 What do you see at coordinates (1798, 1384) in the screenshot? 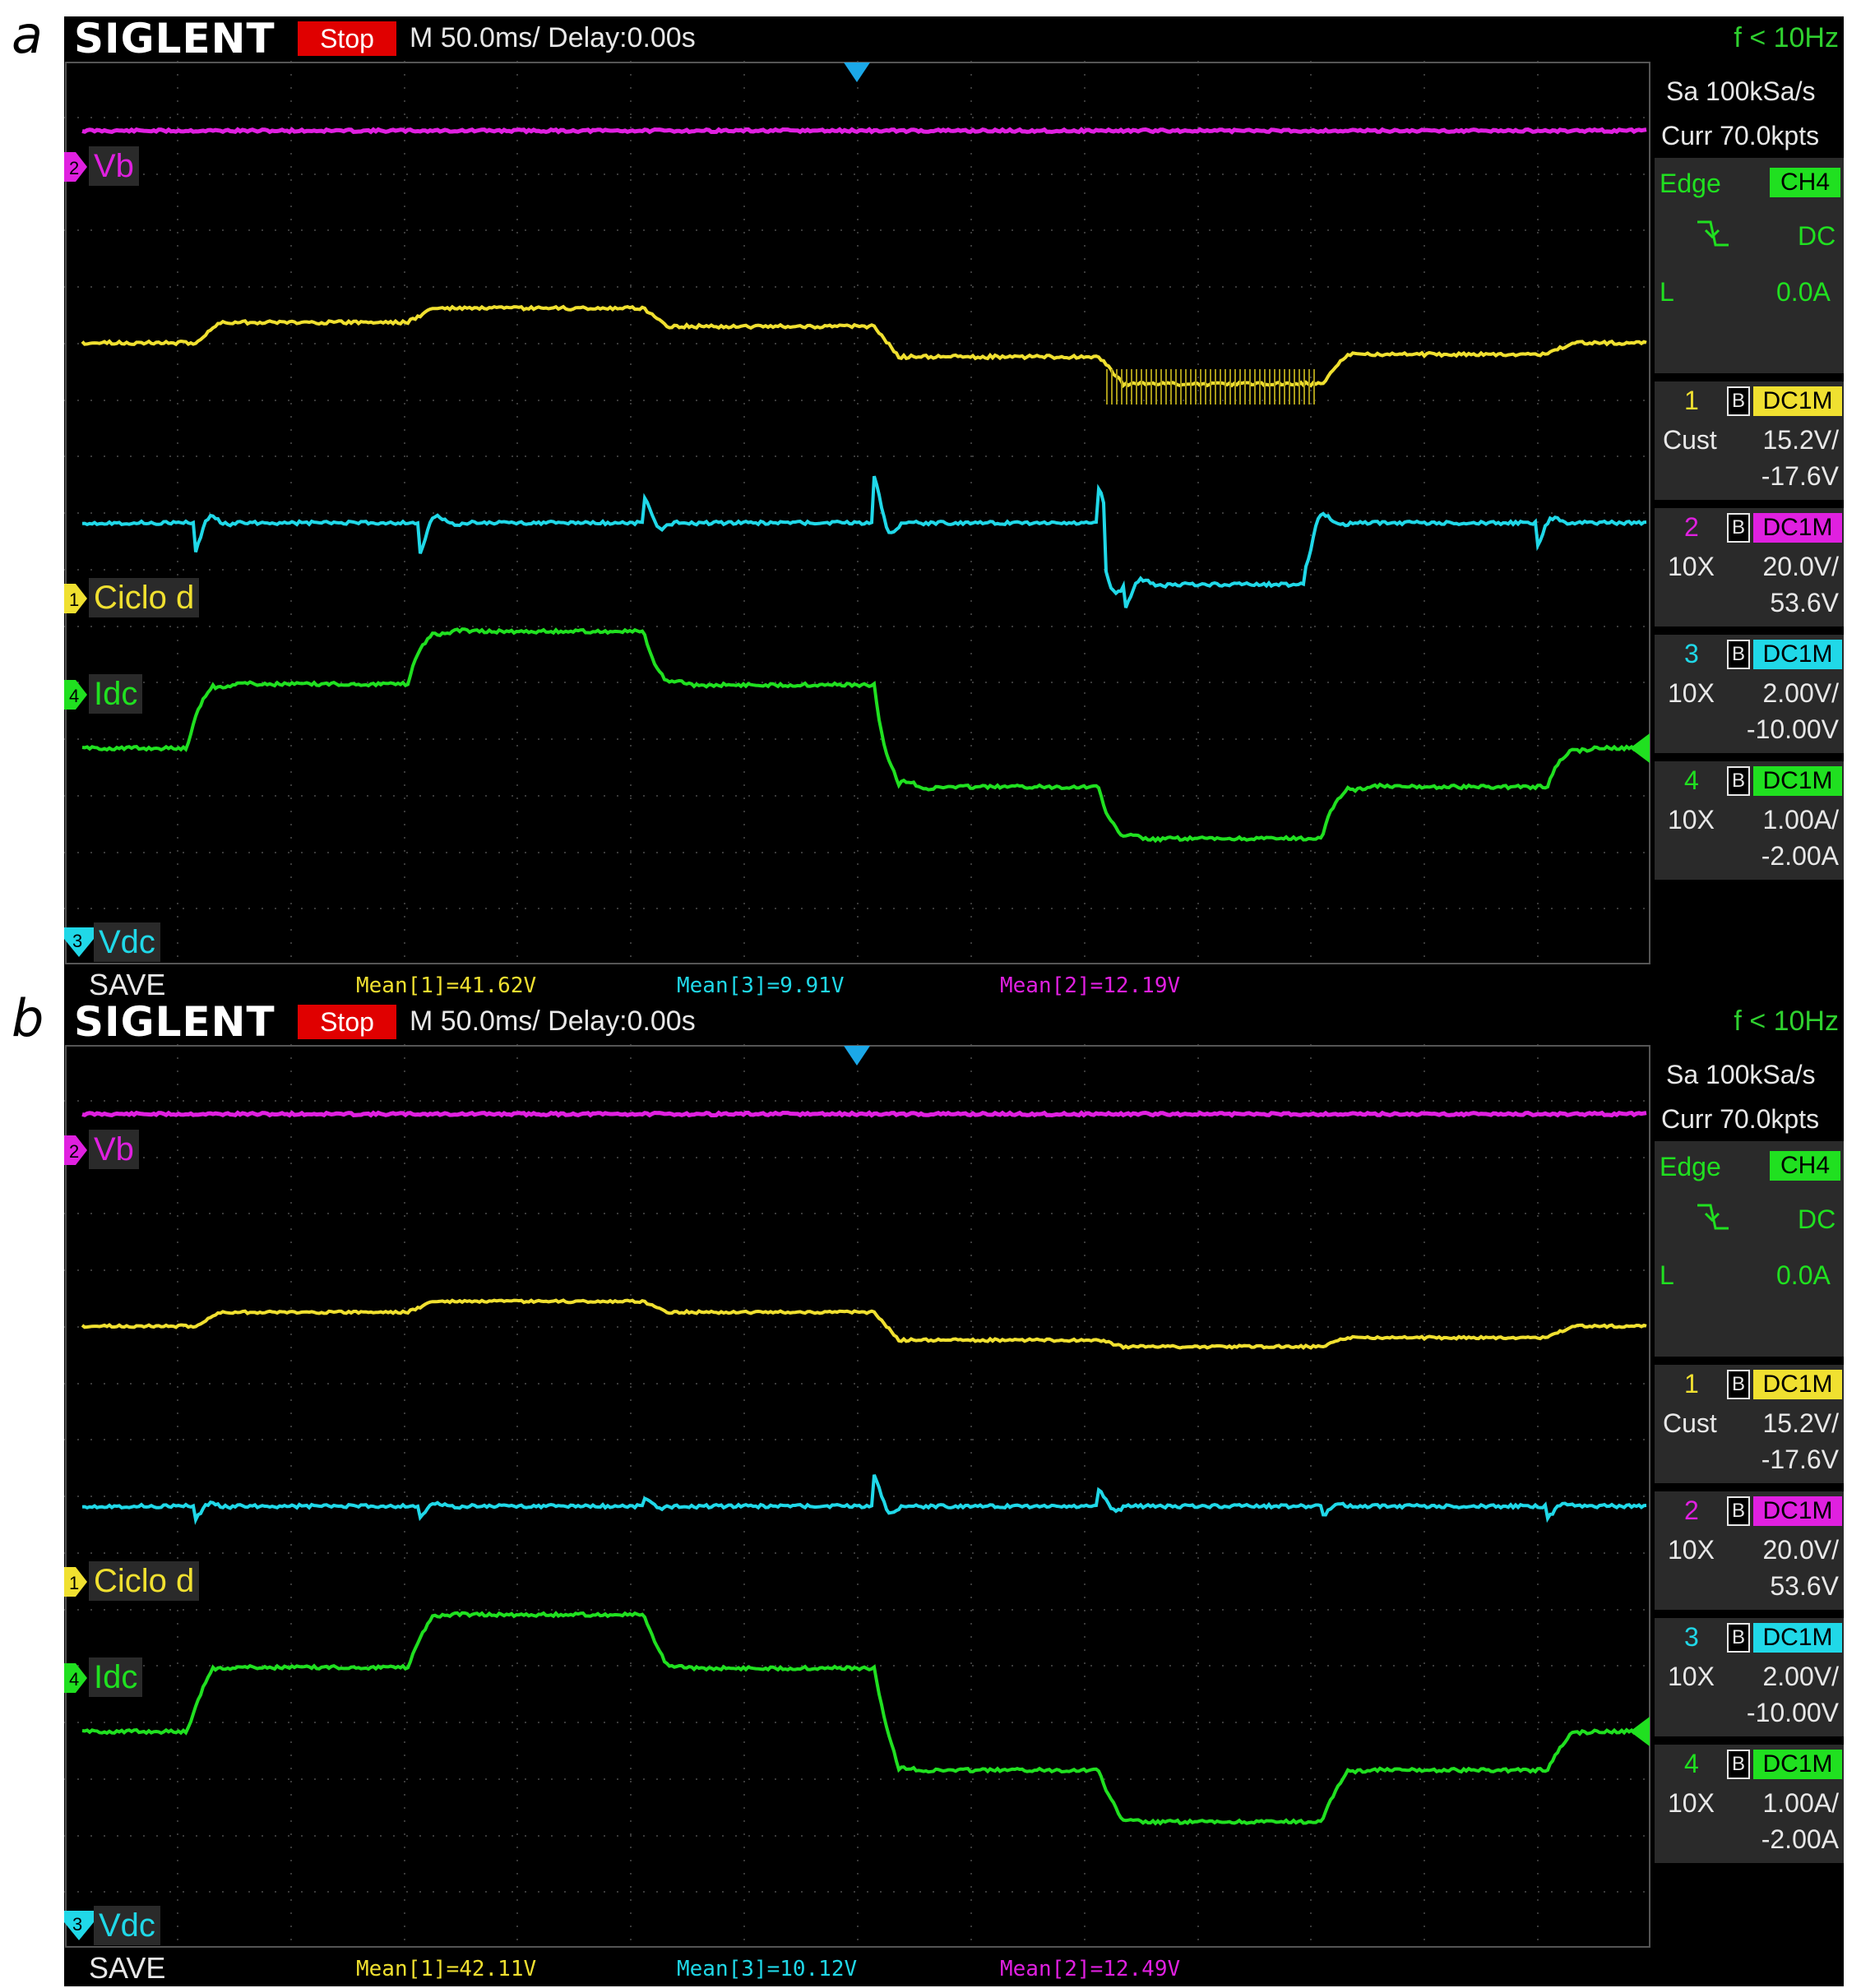
I see `ch1-coupling: DC1M` at bounding box center [1798, 1384].